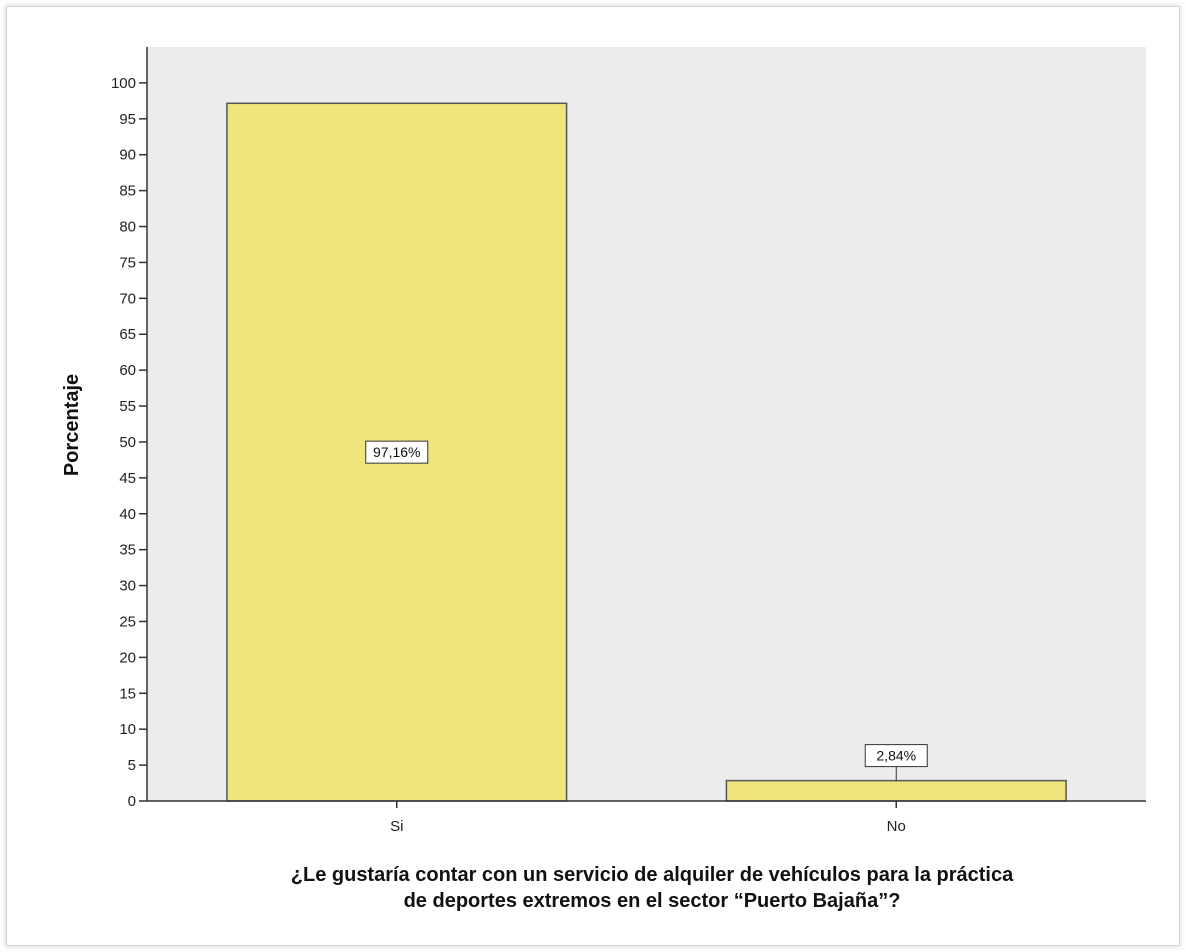 The image size is (1186, 952). Describe the element at coordinates (127, 370) in the screenshot. I see `y-tick-label: 60` at that location.